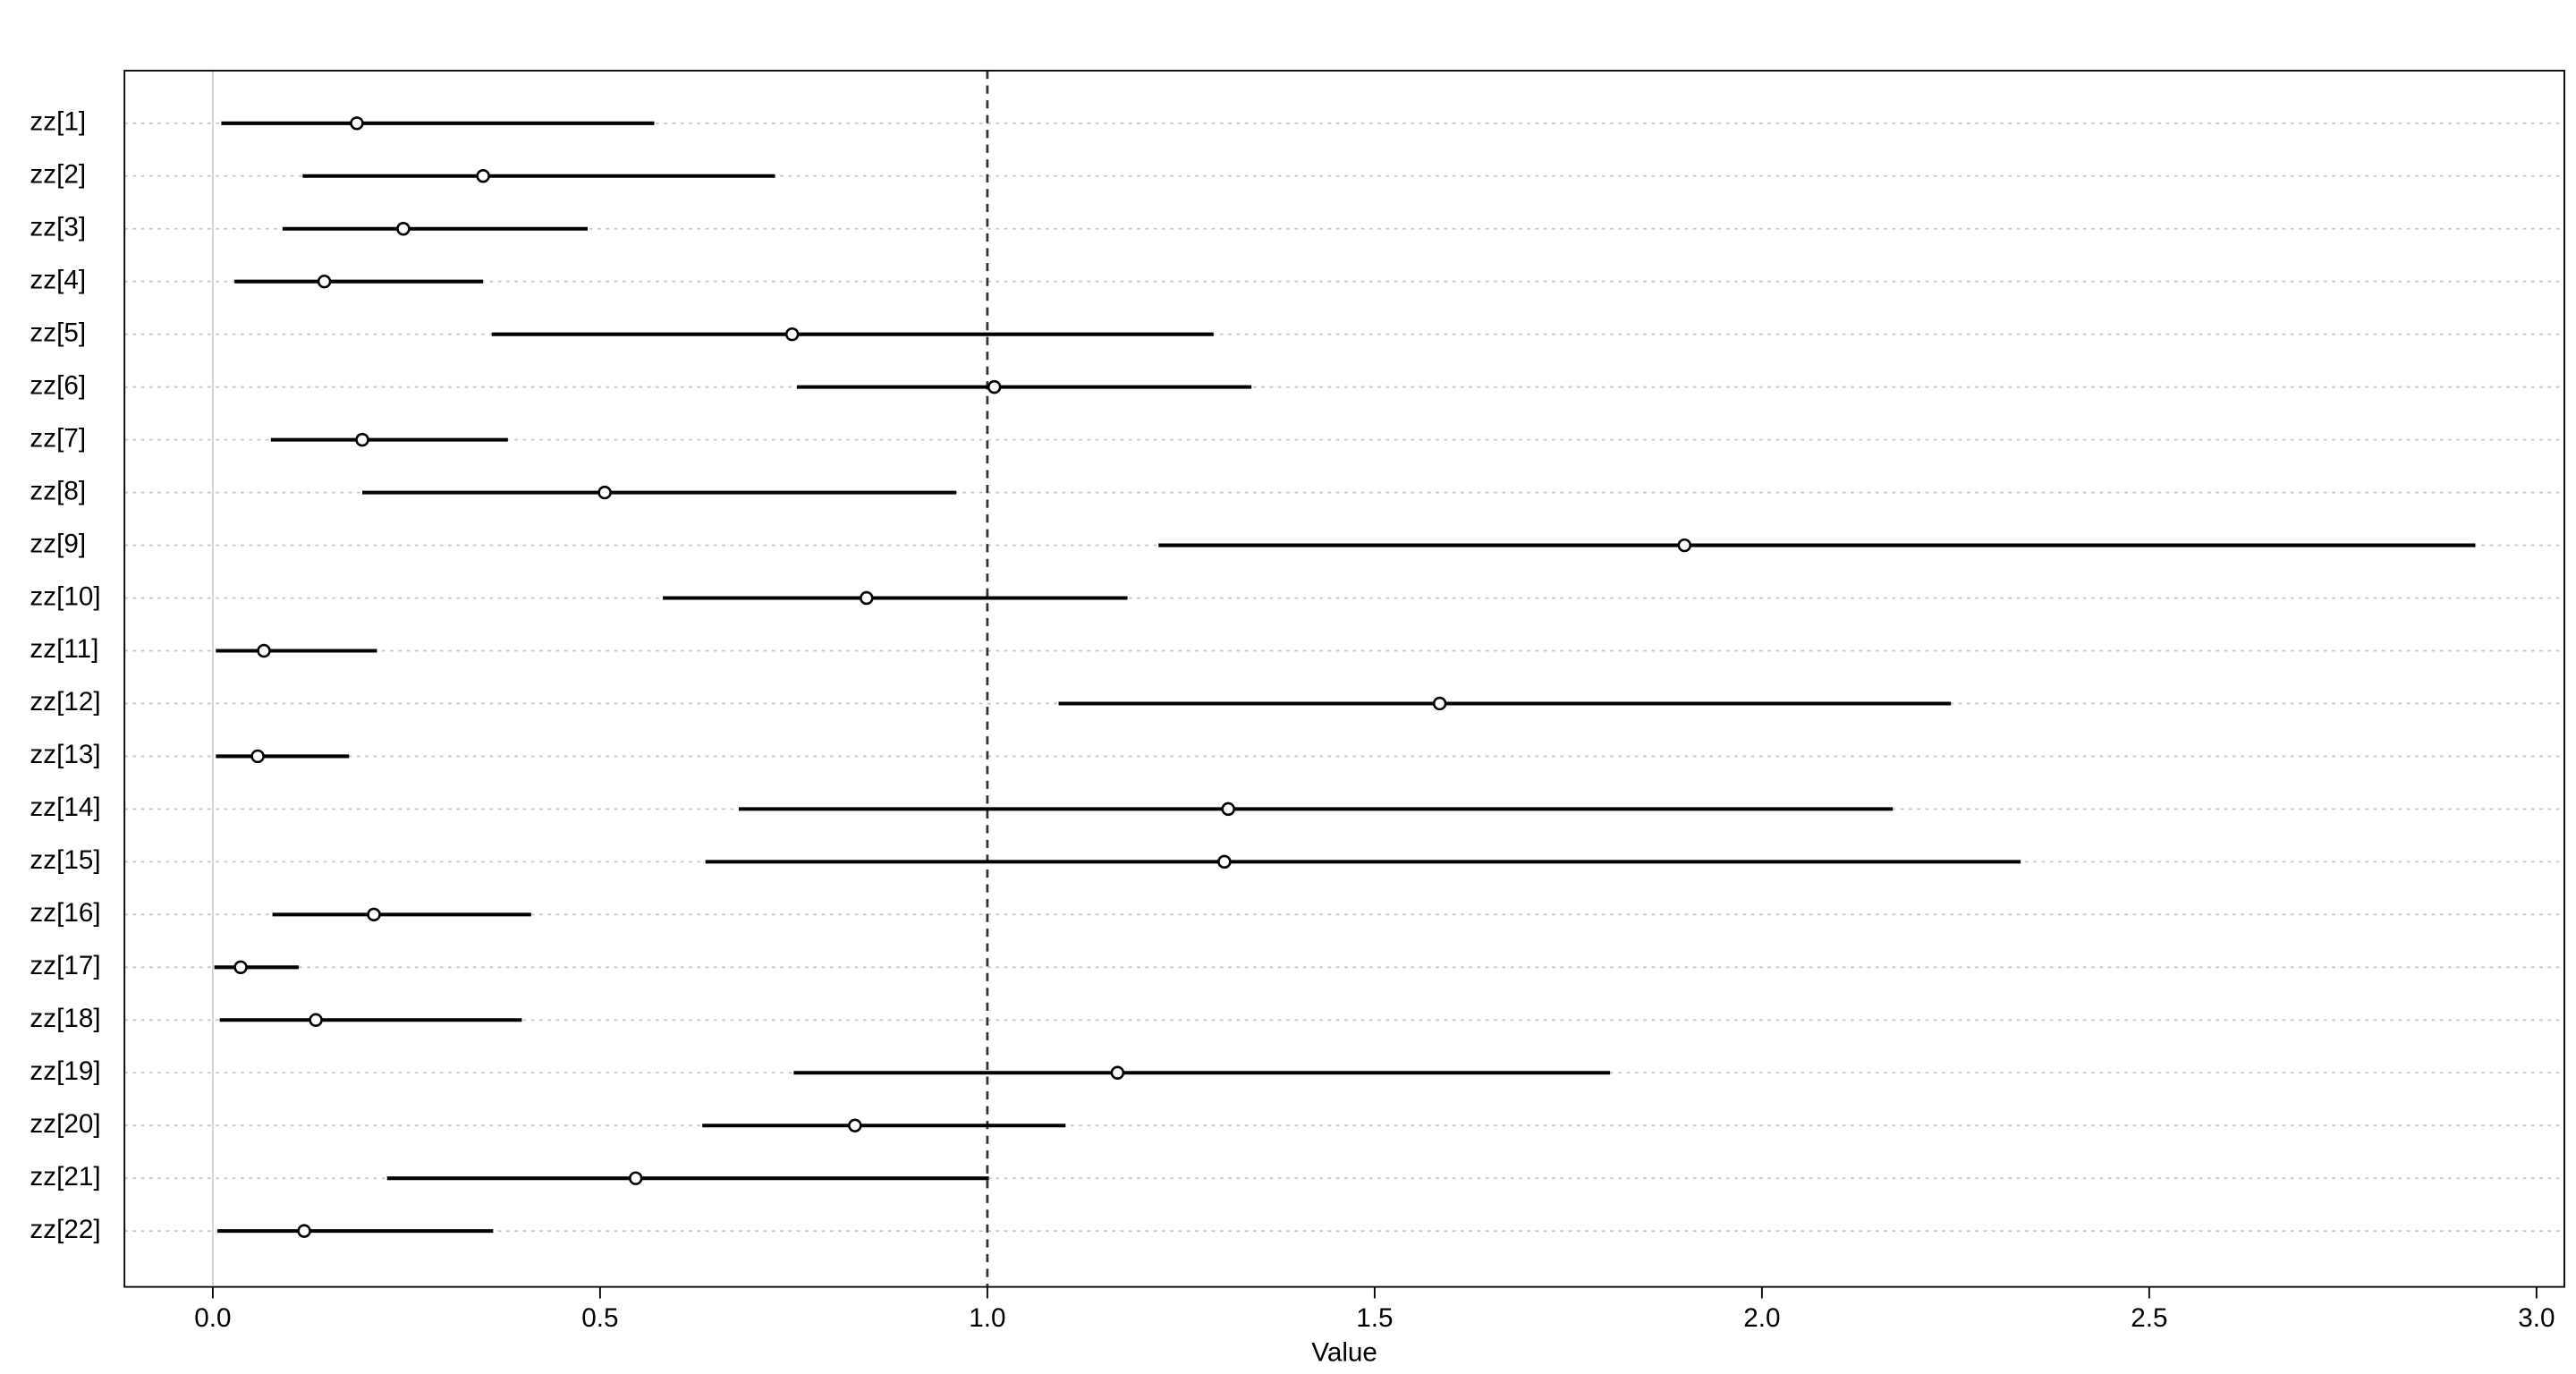 The image size is (2576, 1374). I want to click on x-tick-label: 0.0, so click(212, 1318).